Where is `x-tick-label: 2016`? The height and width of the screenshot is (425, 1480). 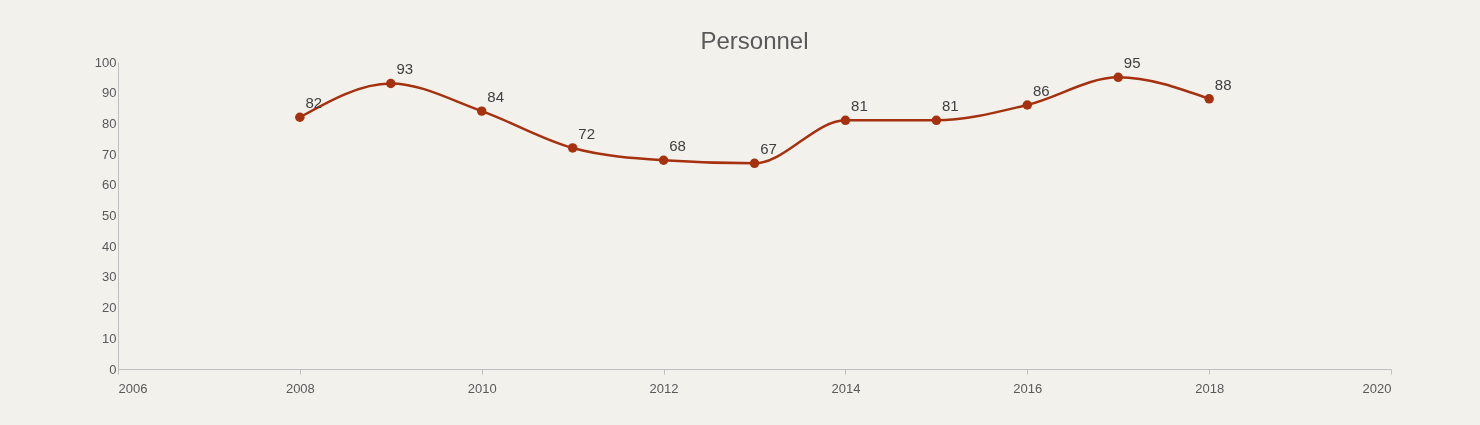
x-tick-label: 2016 is located at coordinates (1028, 388).